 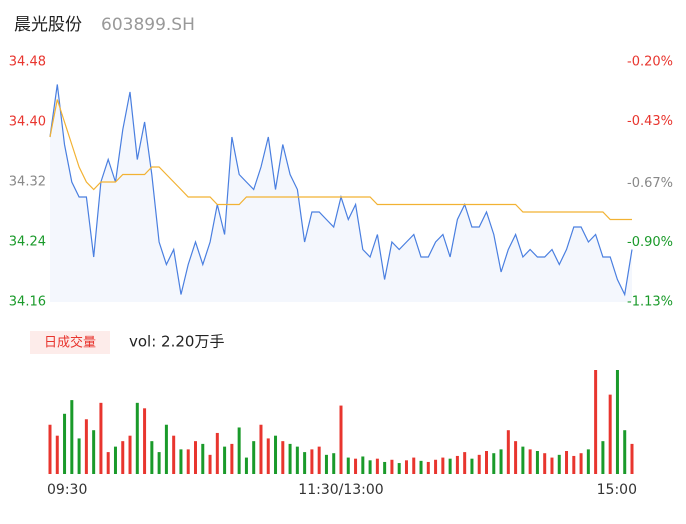 I want to click on stock-name: 晨光股份, so click(x=48, y=25).